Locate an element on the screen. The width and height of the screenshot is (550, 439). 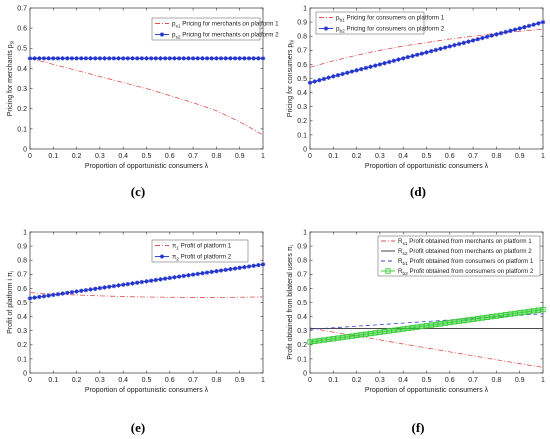
legend-label: pb1 Pricing for consumers on platform 1 is located at coordinates (390, 19).